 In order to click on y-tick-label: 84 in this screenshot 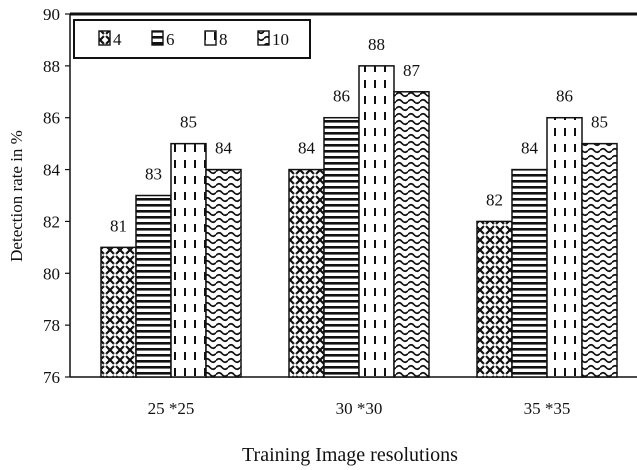, I will do `click(52, 170)`.